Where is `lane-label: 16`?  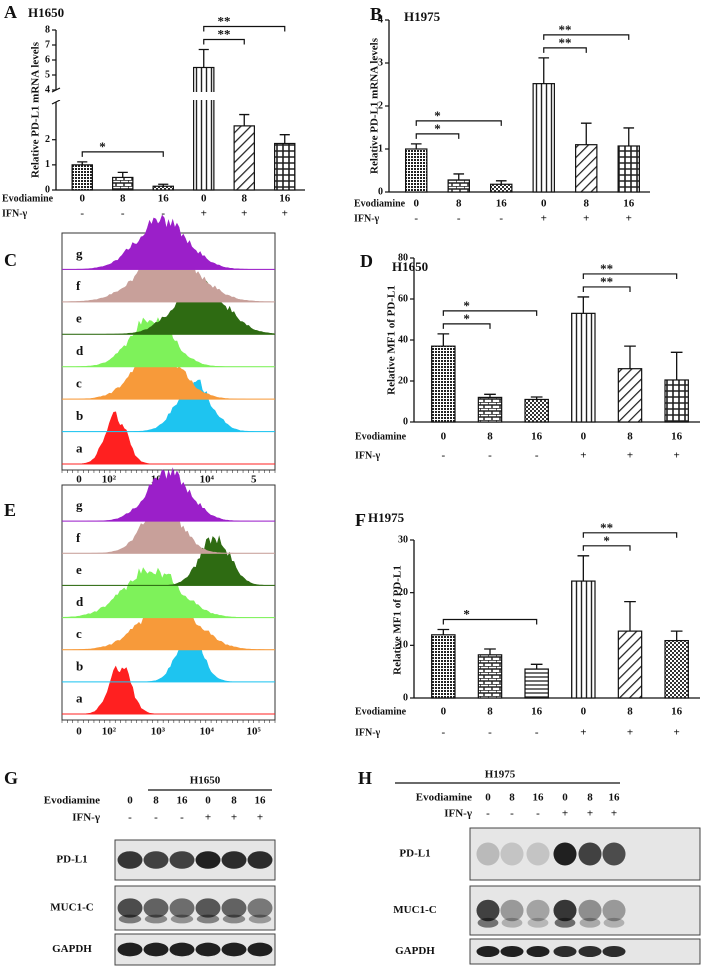
lane-label: 16 is located at coordinates (183, 801).